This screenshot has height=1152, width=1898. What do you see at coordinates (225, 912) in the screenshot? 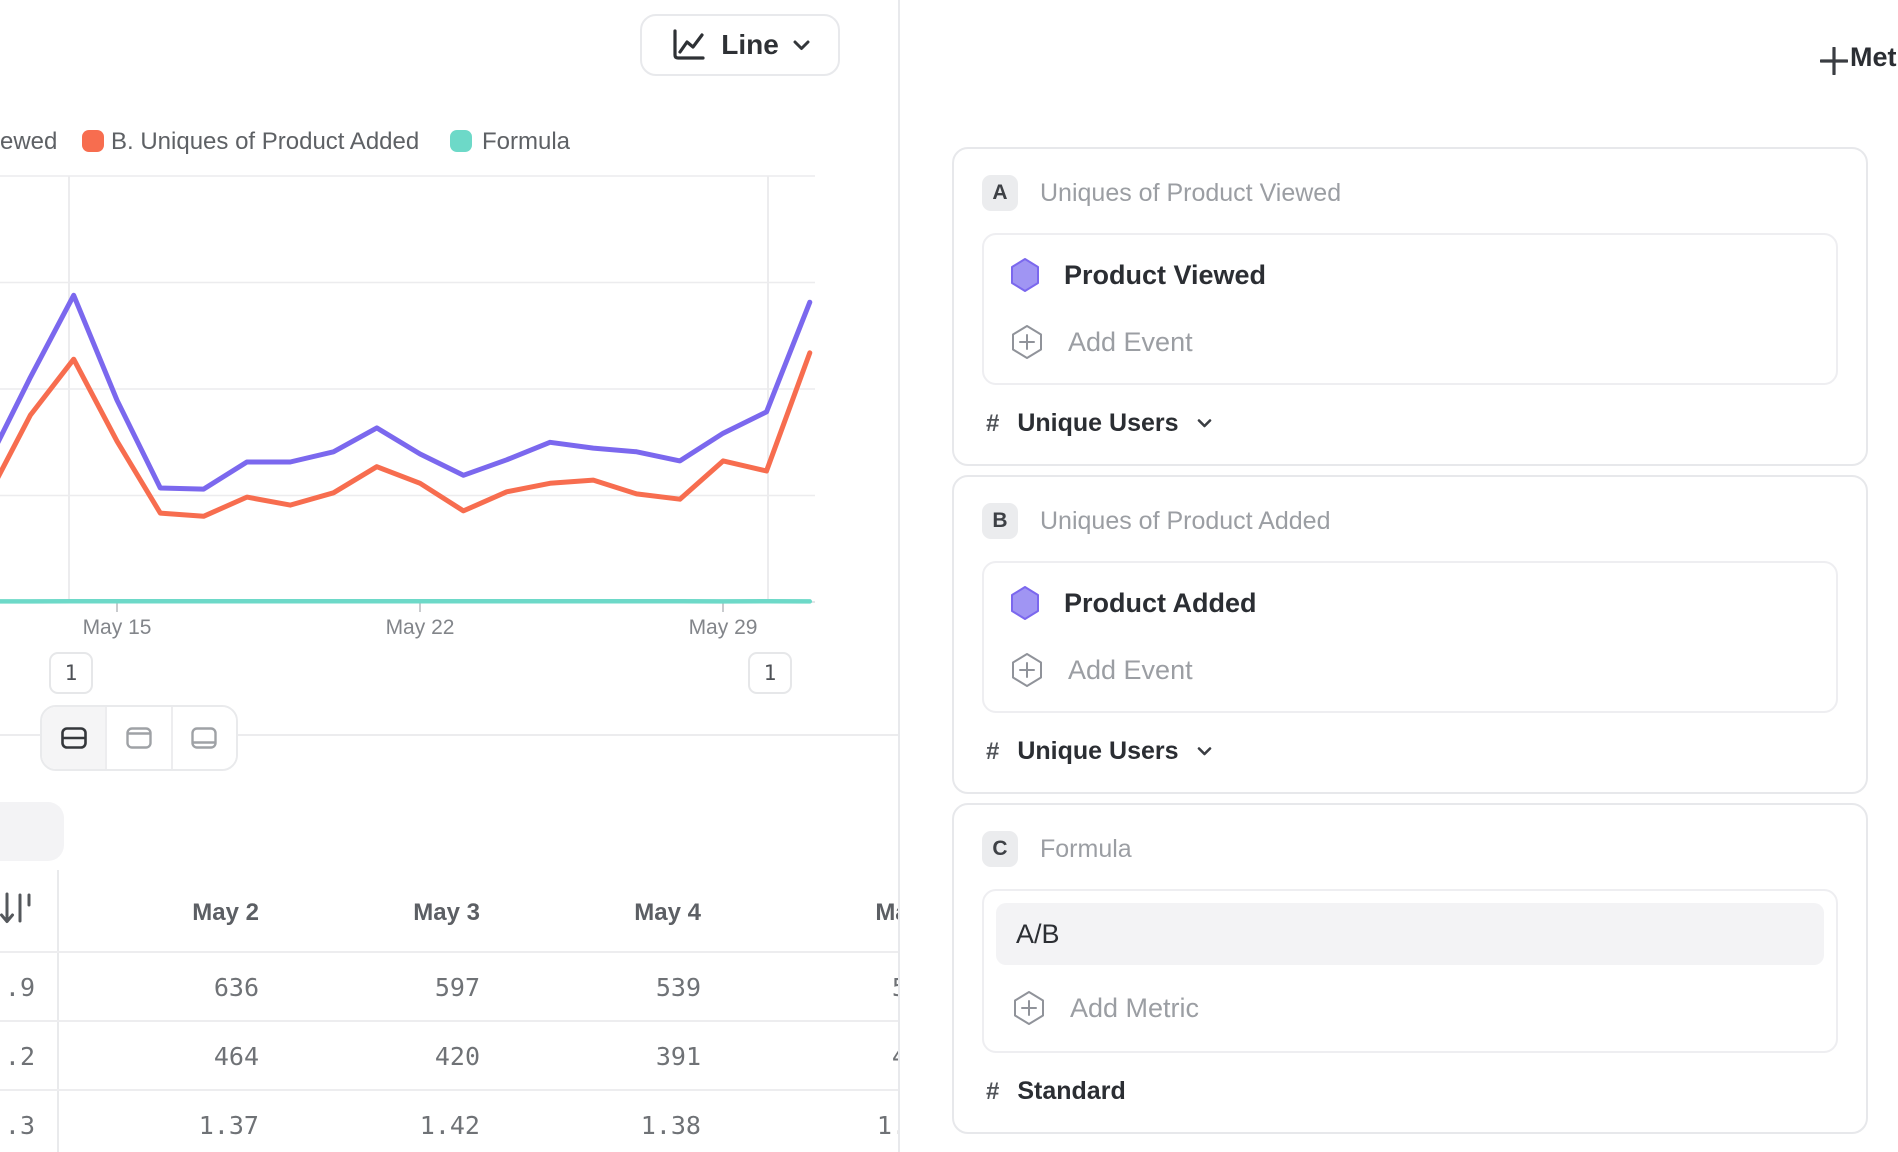
I see `column-header: May 2` at bounding box center [225, 912].